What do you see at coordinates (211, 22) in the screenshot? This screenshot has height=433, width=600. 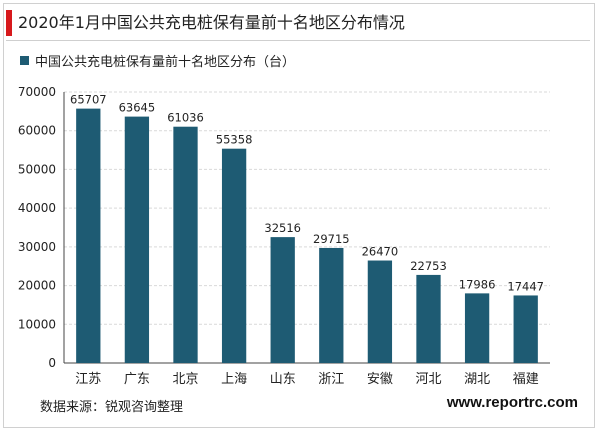 I see `chart-title: 2020年1月中国公共充电桩保有量前十名地区分布情况` at bounding box center [211, 22].